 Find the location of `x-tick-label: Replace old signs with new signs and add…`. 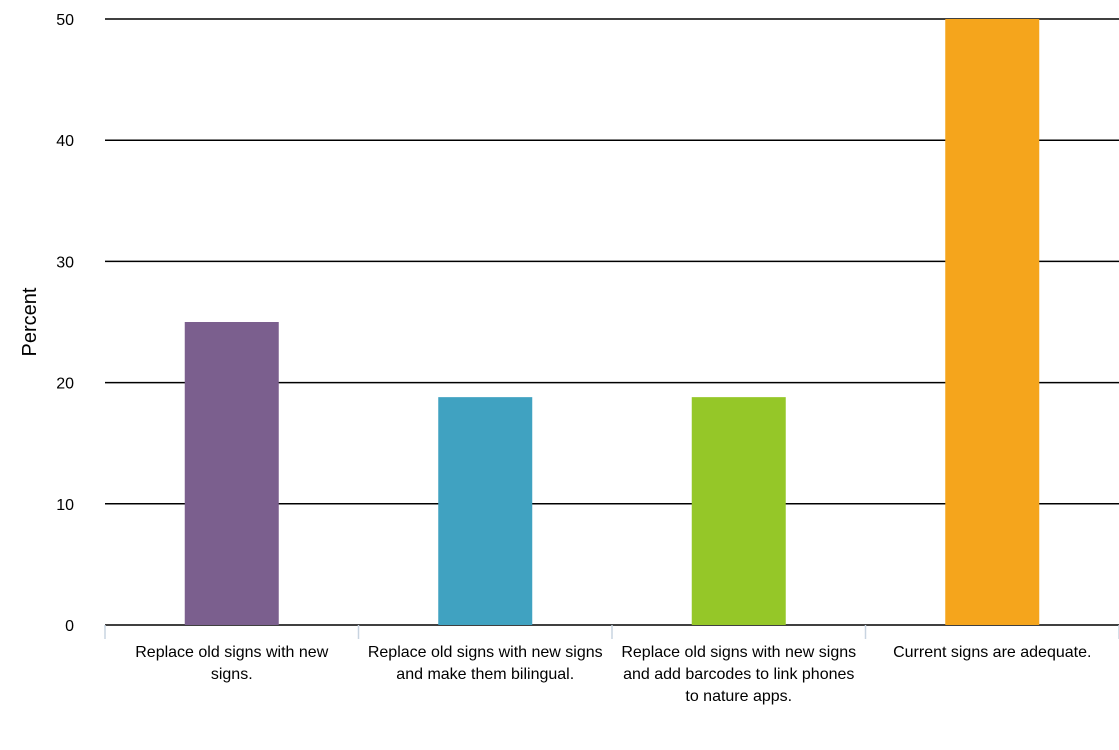

x-tick-label: Replace old signs with new signs and add… is located at coordinates (739, 674).